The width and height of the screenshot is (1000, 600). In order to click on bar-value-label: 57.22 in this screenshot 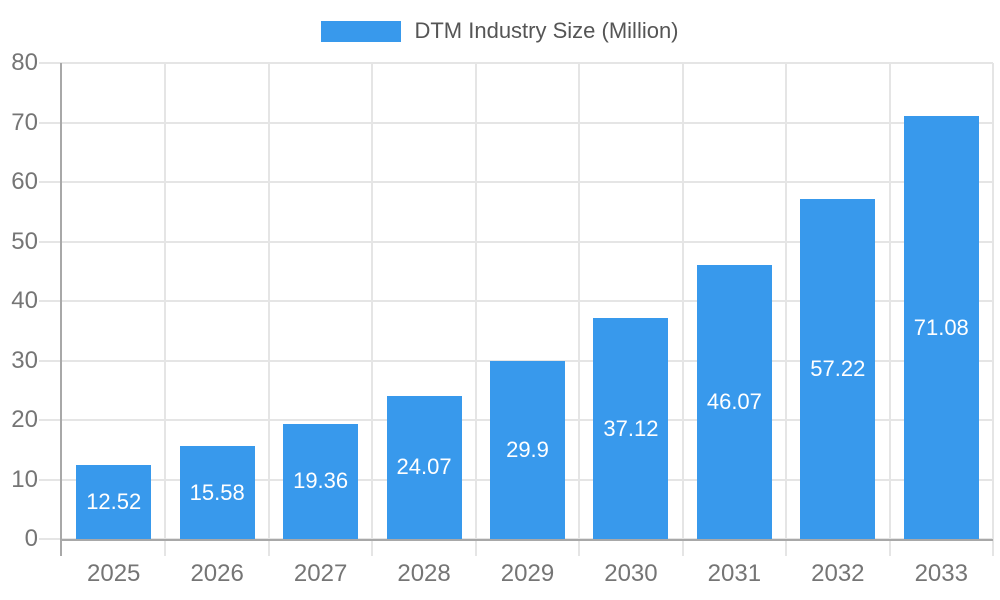, I will do `click(838, 368)`.